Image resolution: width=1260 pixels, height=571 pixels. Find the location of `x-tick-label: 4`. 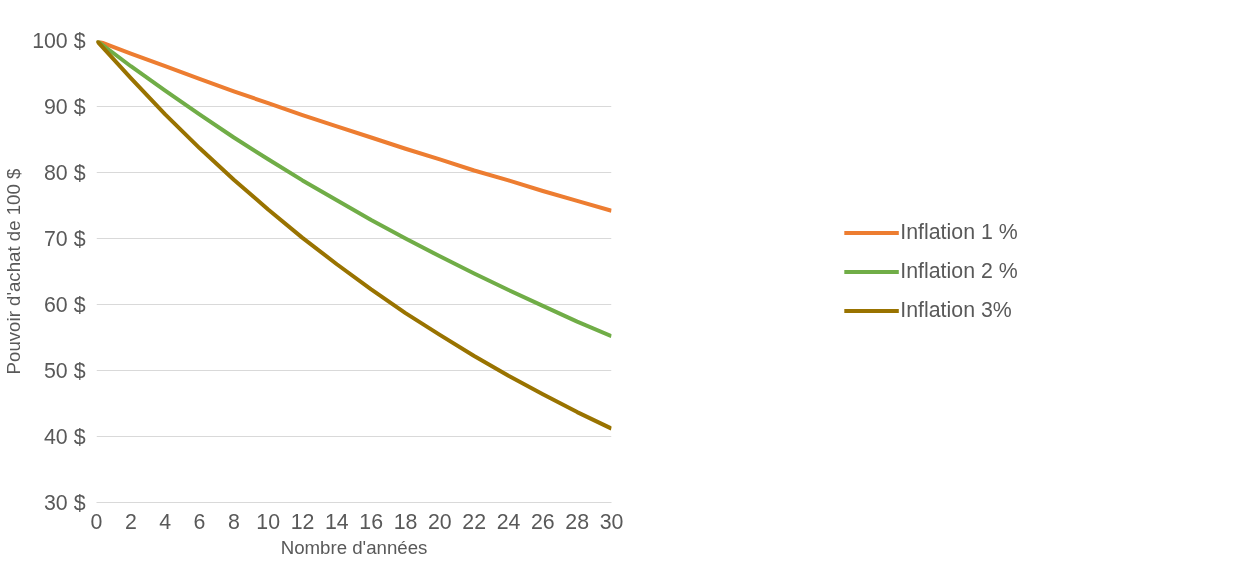

x-tick-label: 4 is located at coordinates (165, 521).